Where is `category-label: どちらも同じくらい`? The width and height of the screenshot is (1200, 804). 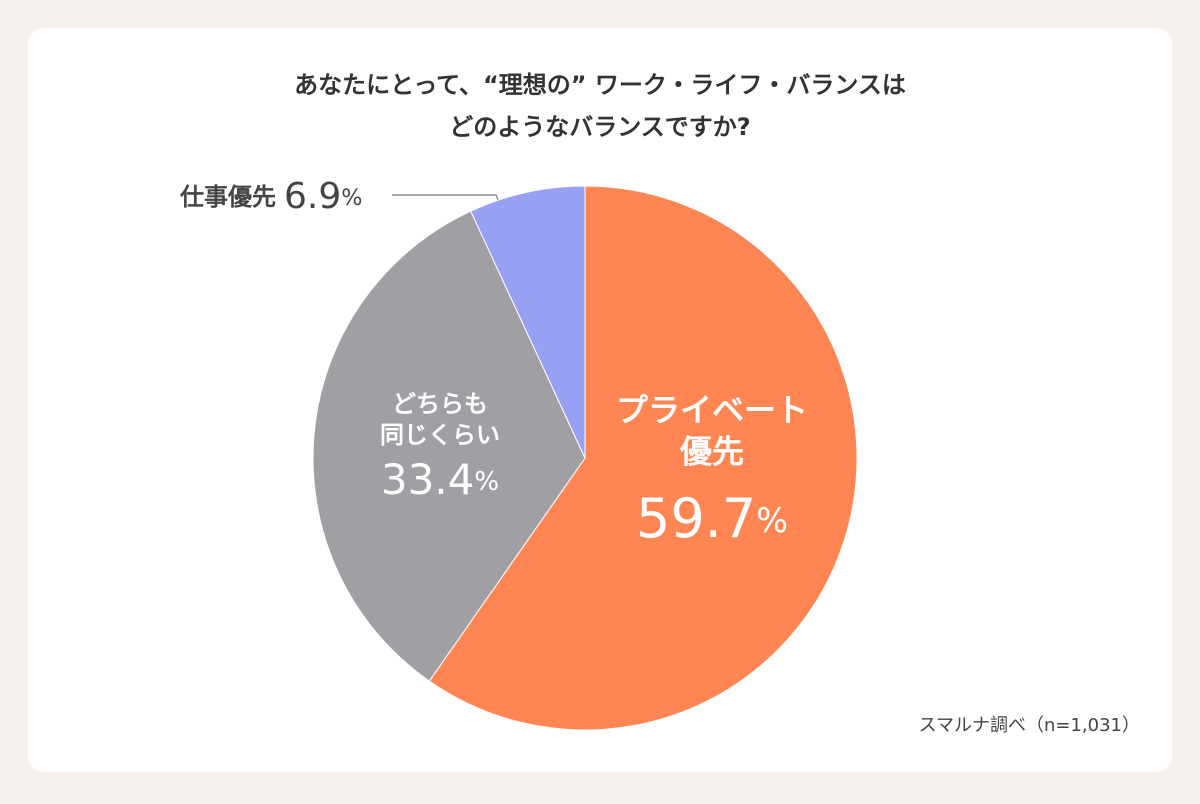 category-label: どちらも同じくらい is located at coordinates (440, 419).